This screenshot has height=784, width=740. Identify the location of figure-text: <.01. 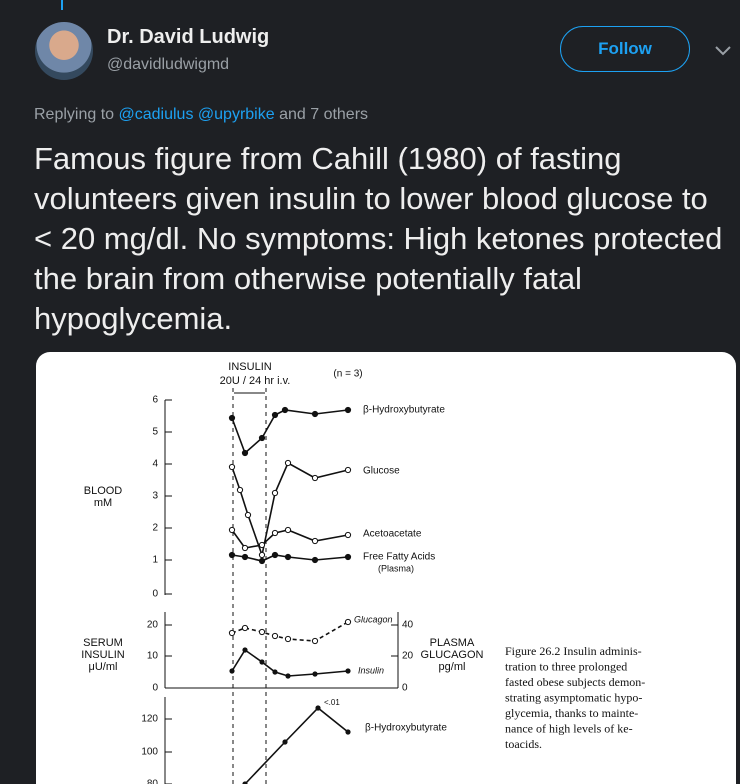
(332, 702).